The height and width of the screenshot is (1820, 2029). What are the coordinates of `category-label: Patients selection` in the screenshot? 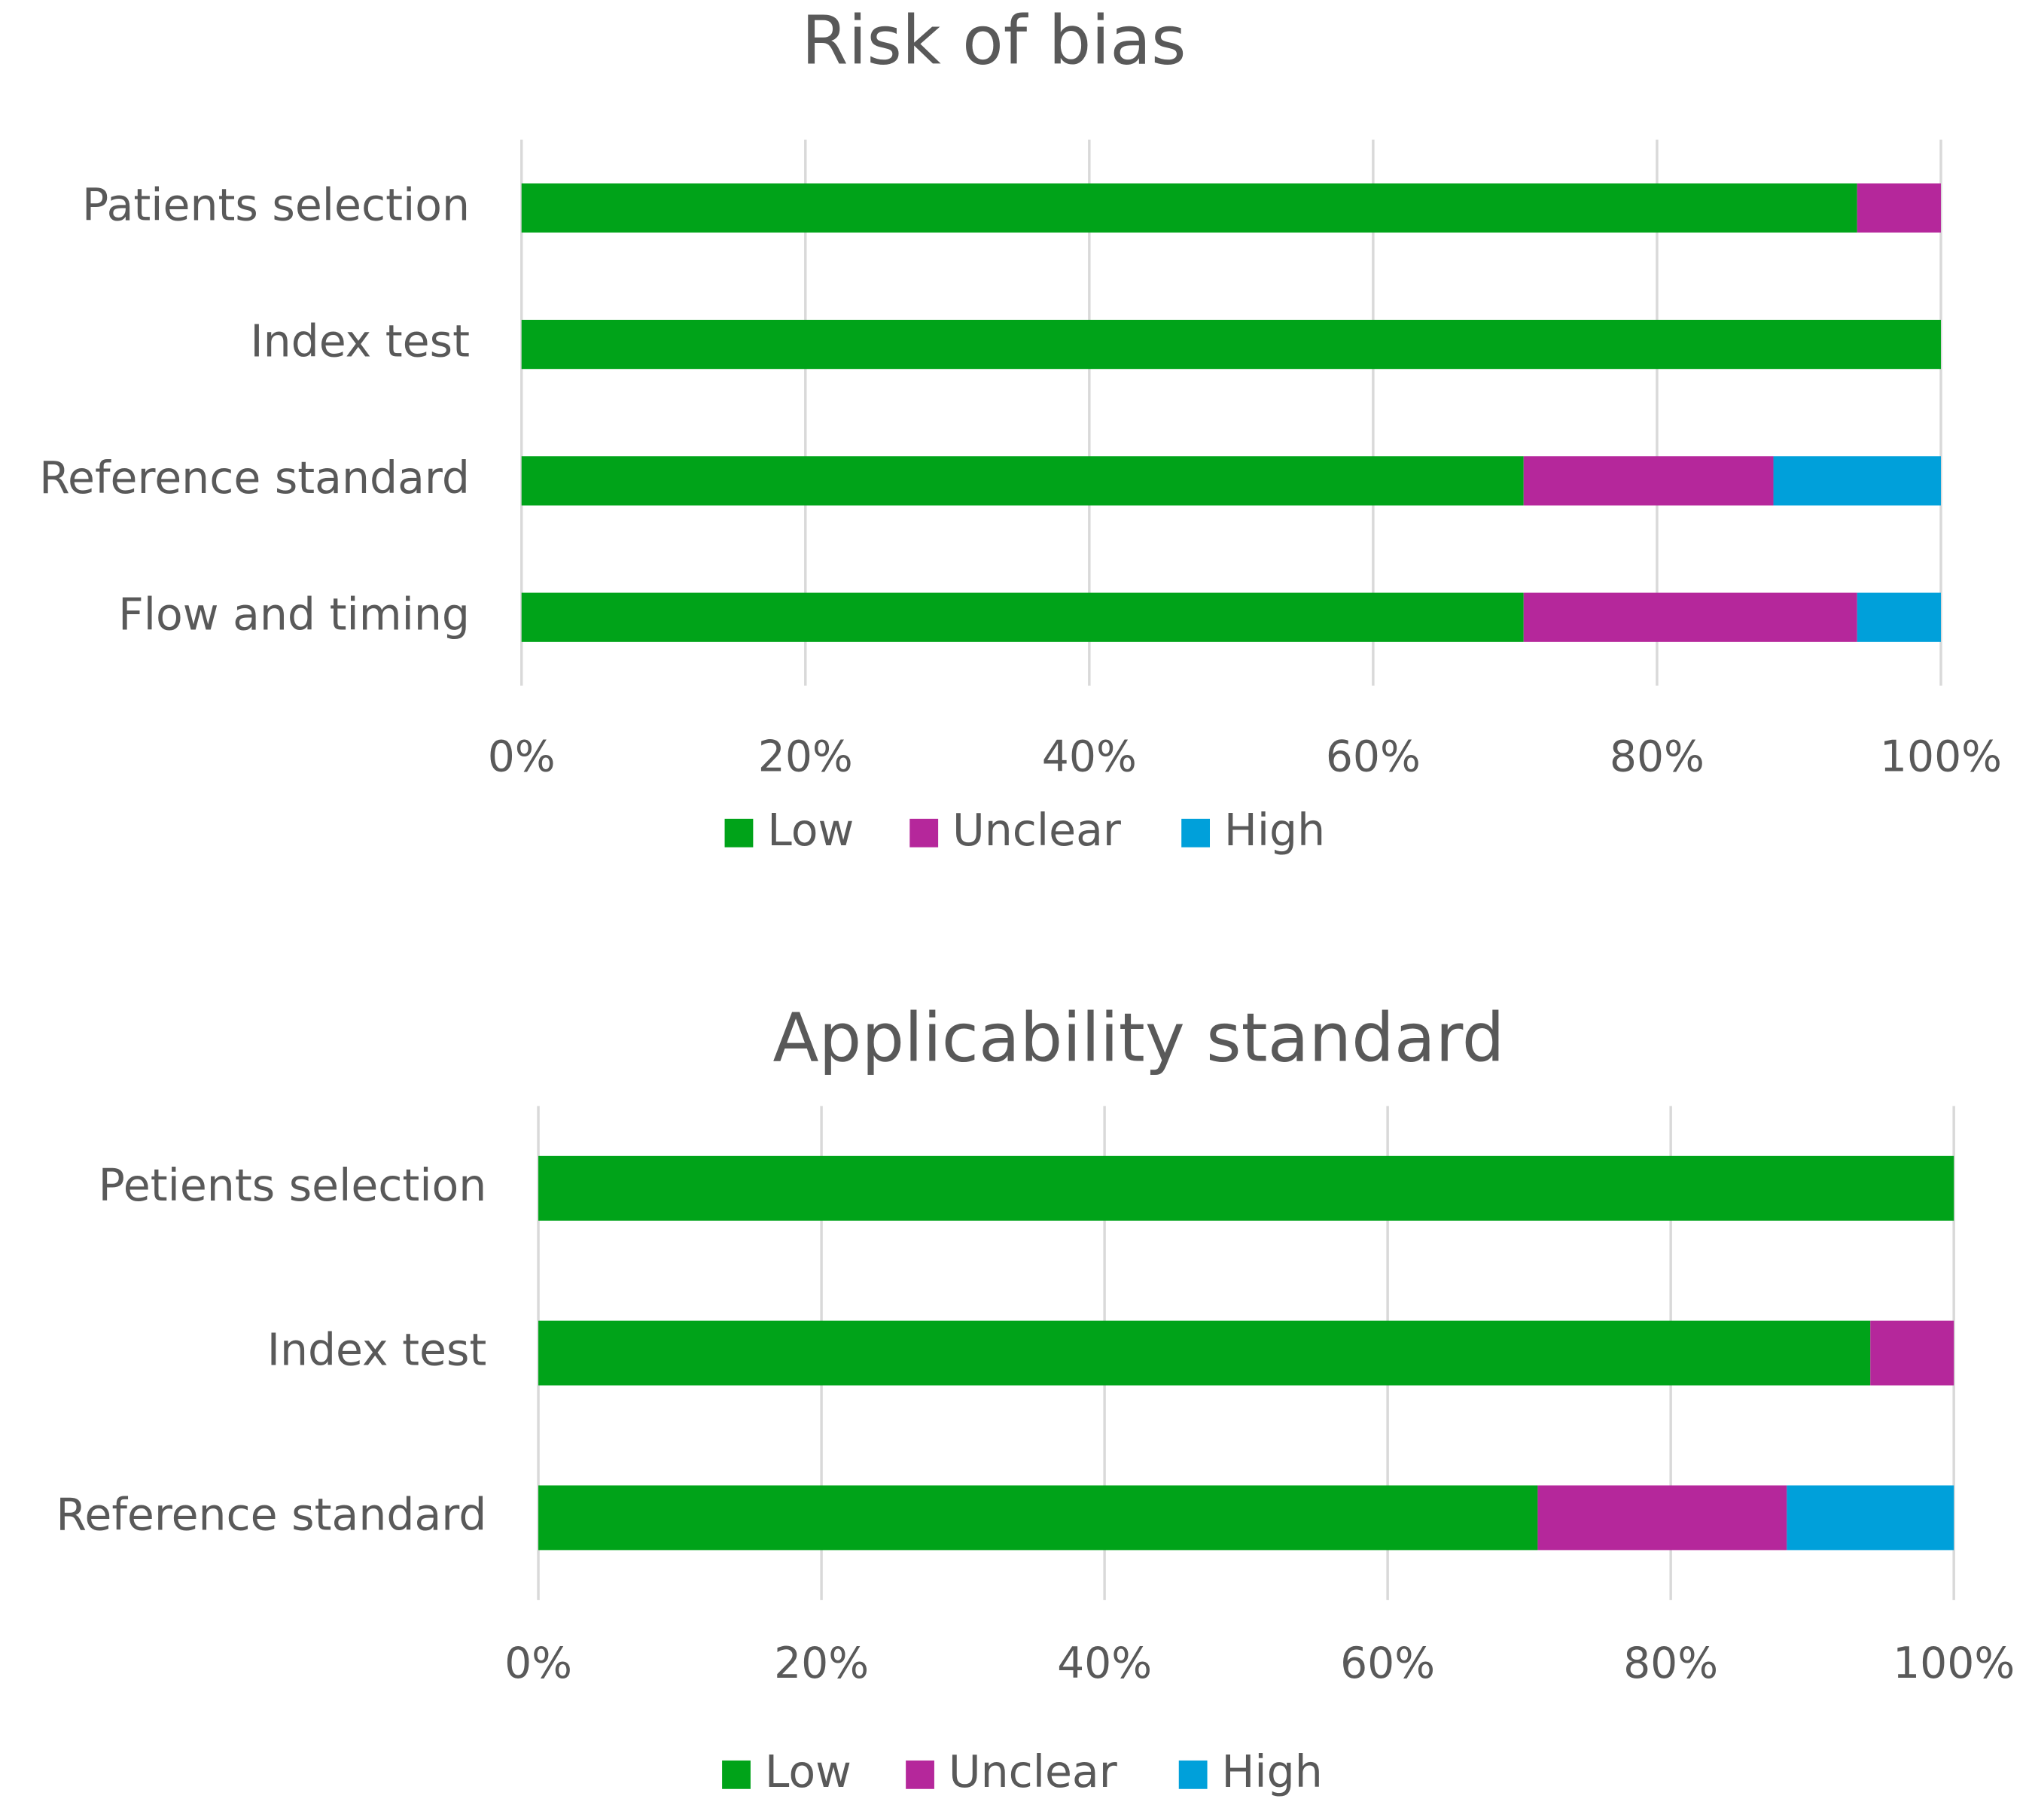 It's located at (276, 204).